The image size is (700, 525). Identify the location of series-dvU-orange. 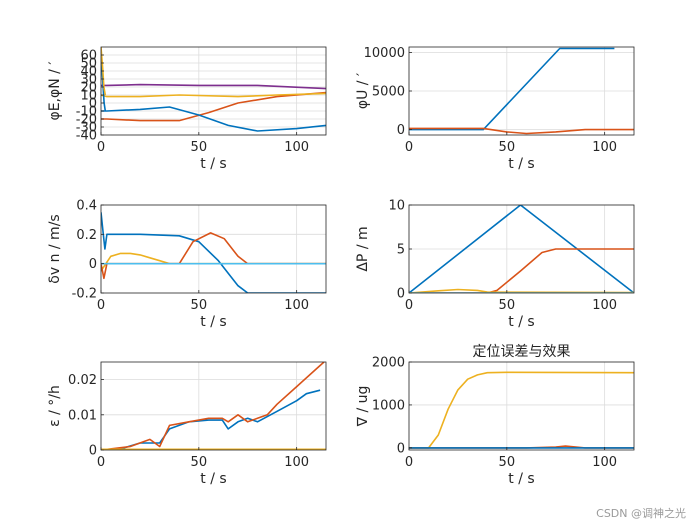
(213, 256).